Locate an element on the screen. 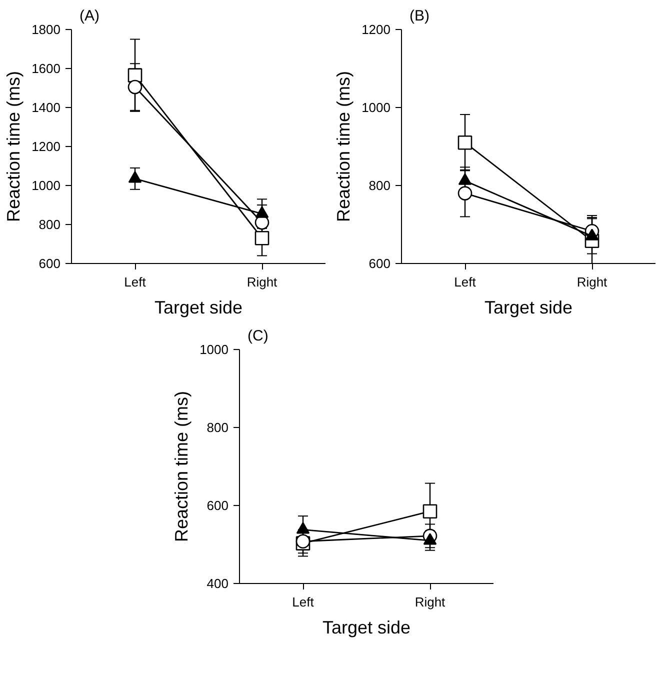 The height and width of the screenshot is (673, 666). y-tick-label: 1600 is located at coordinates (46, 68).